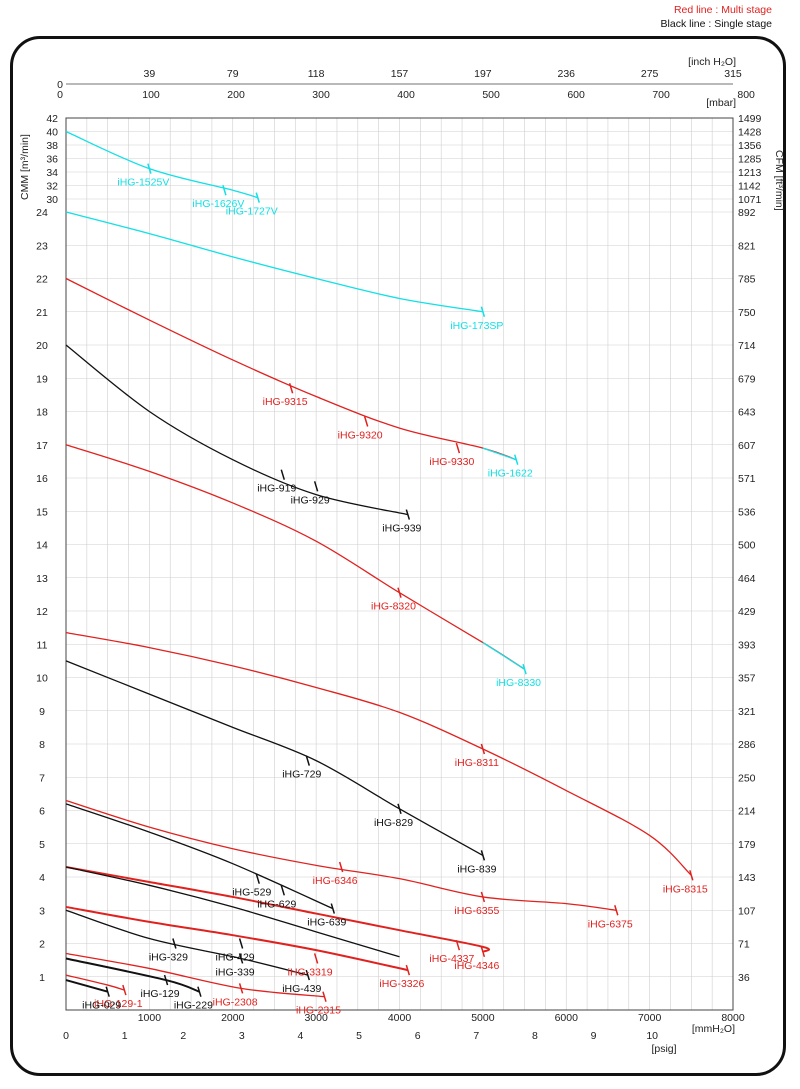 This screenshot has height=1089, width=800. I want to click on y-left-tick-label: 38, so click(52, 146).